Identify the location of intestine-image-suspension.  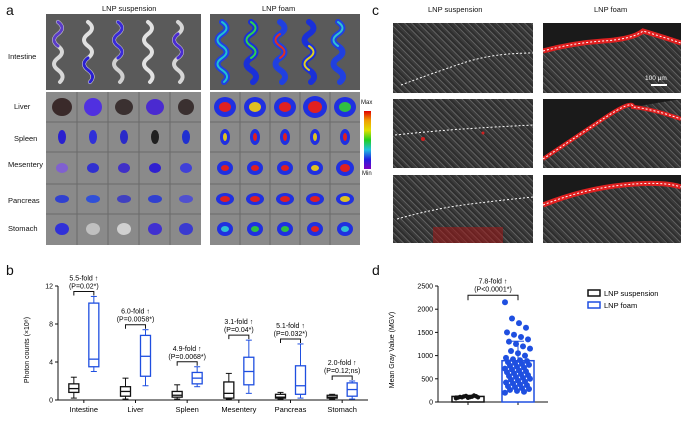
(123, 52).